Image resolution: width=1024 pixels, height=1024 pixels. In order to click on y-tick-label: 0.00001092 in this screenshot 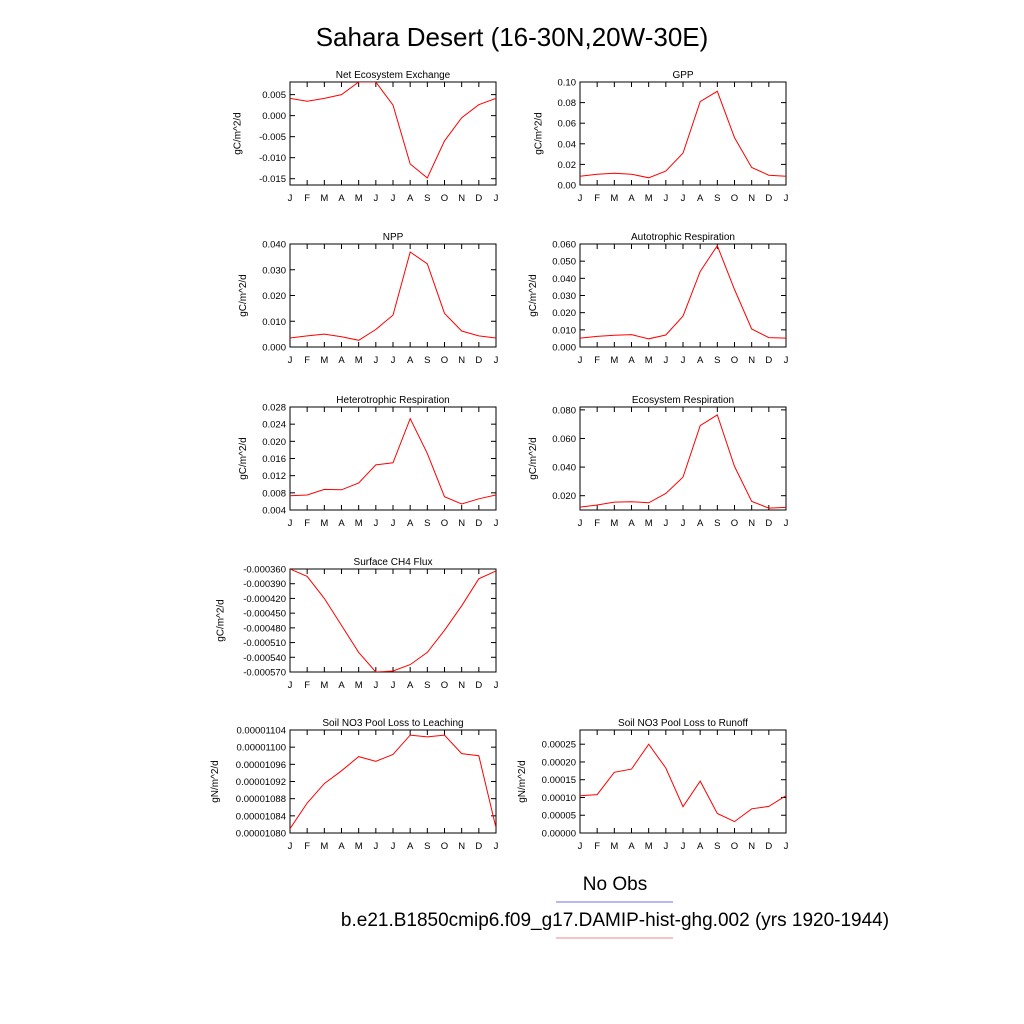, I will do `click(261, 782)`.